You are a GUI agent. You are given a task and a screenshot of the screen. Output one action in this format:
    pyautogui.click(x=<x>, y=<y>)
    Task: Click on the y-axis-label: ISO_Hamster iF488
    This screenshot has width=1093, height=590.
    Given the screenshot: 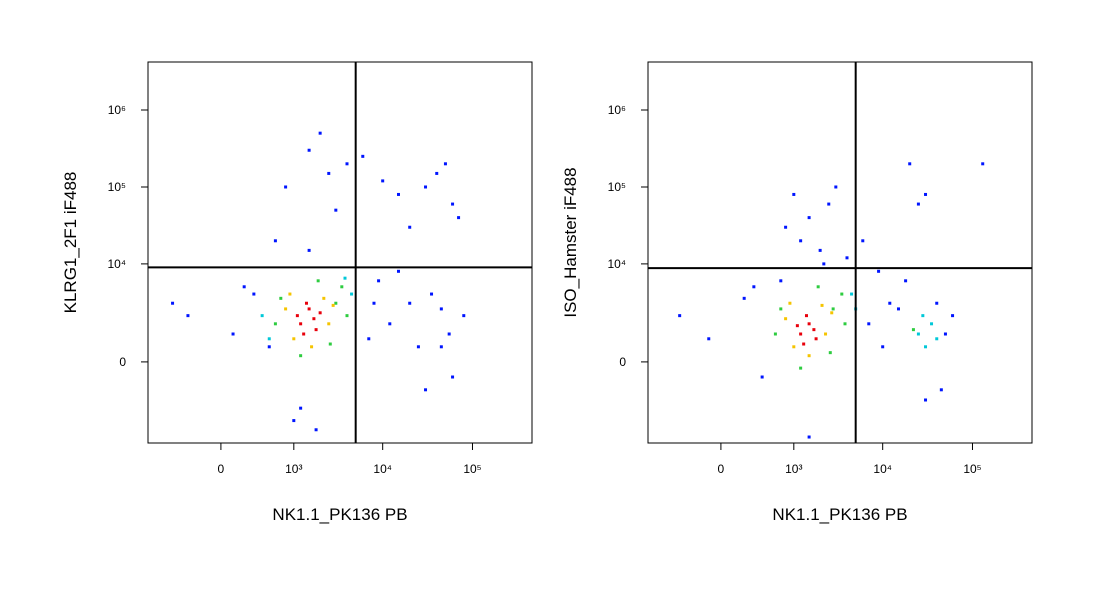 What is the action you would take?
    pyautogui.click(x=570, y=242)
    